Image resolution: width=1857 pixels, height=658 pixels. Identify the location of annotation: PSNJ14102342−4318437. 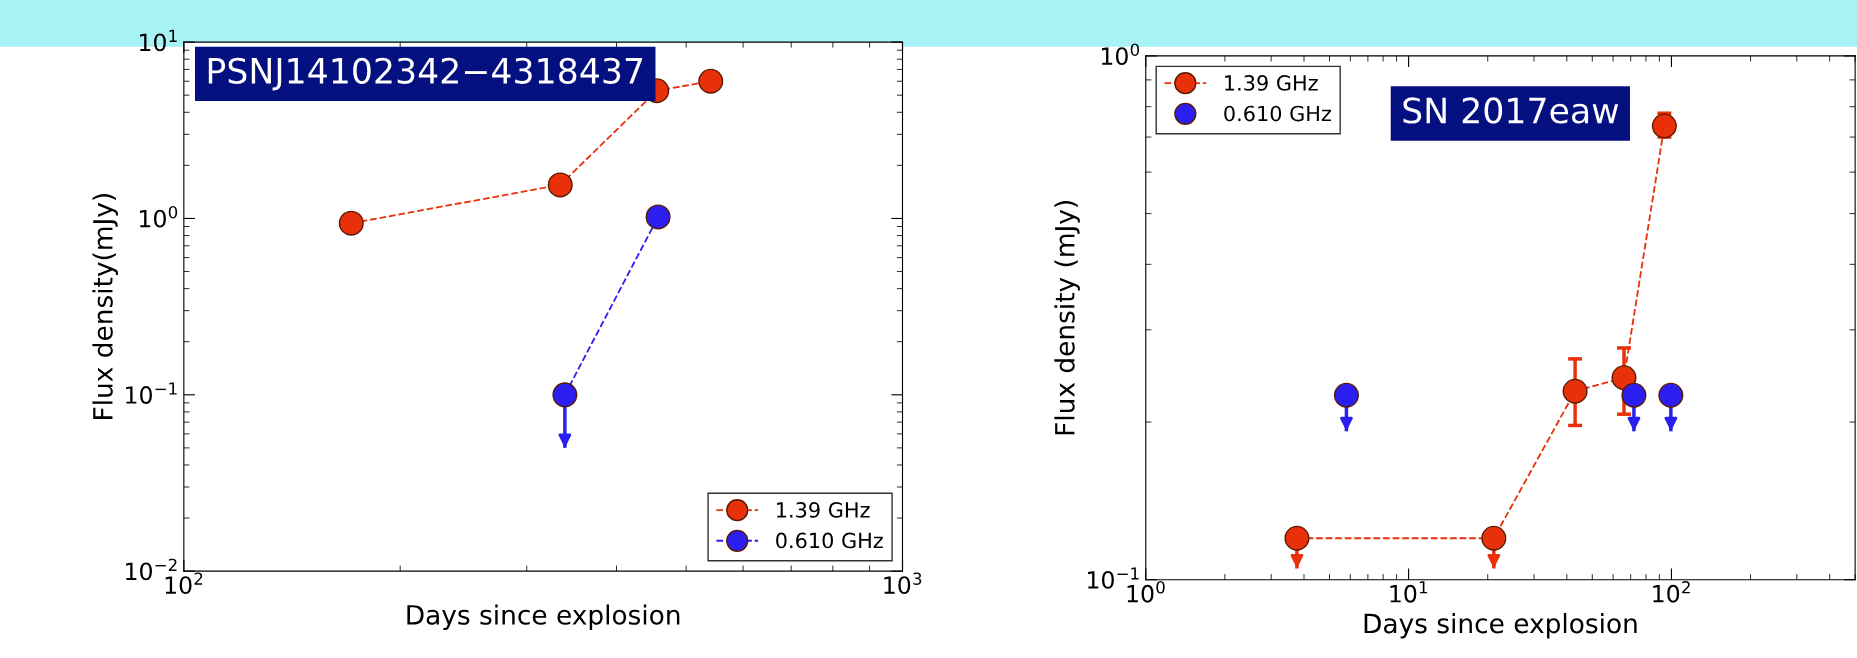
(425, 74).